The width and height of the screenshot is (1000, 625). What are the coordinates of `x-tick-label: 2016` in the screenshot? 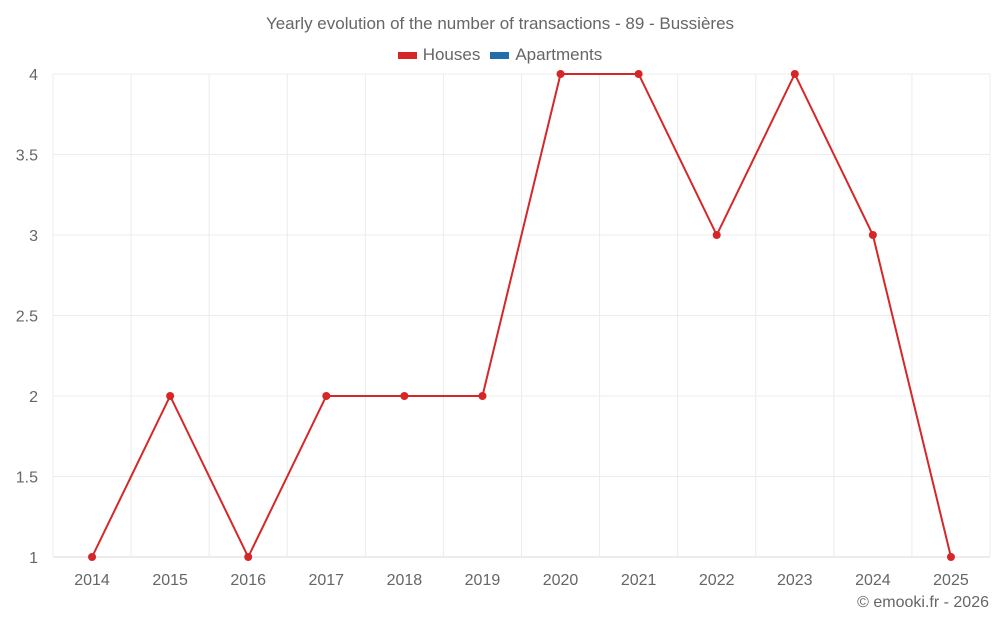 It's located at (248, 580).